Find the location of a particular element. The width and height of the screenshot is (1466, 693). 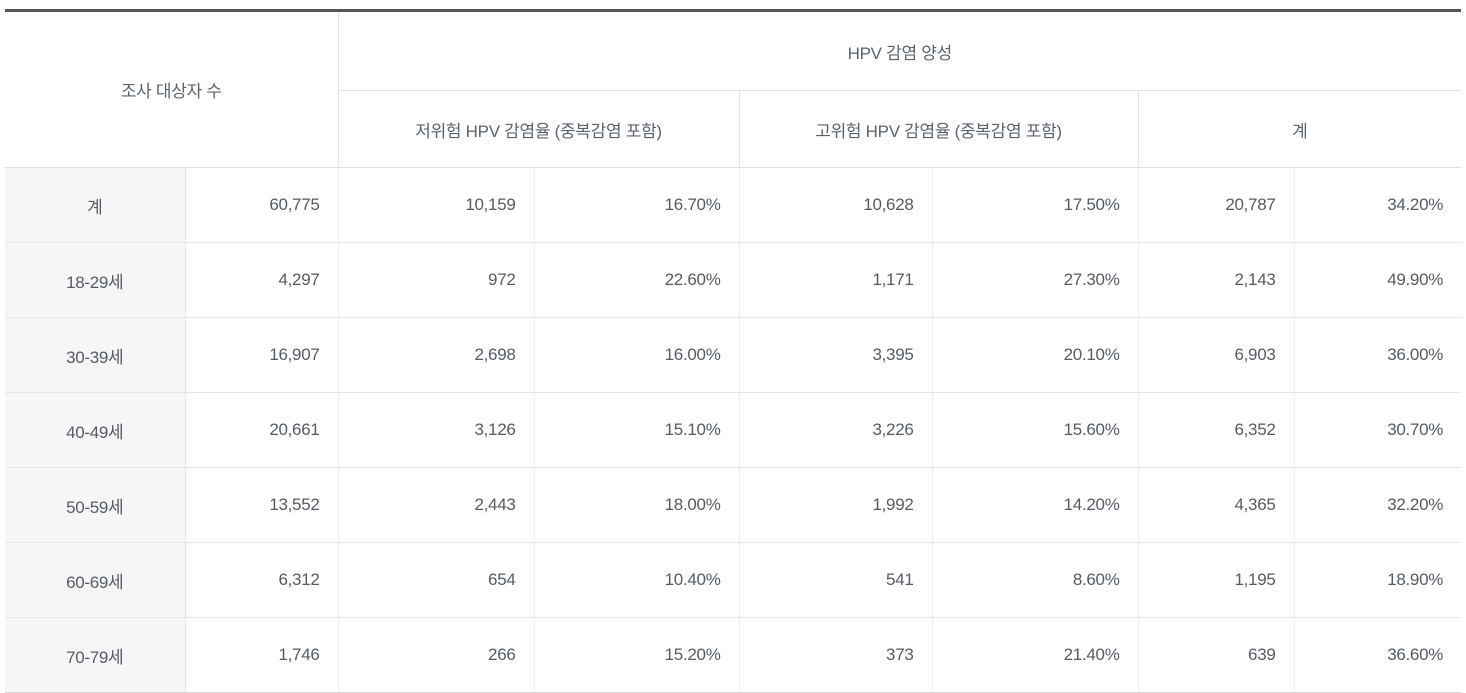

header-total: 계 is located at coordinates (1300, 129).